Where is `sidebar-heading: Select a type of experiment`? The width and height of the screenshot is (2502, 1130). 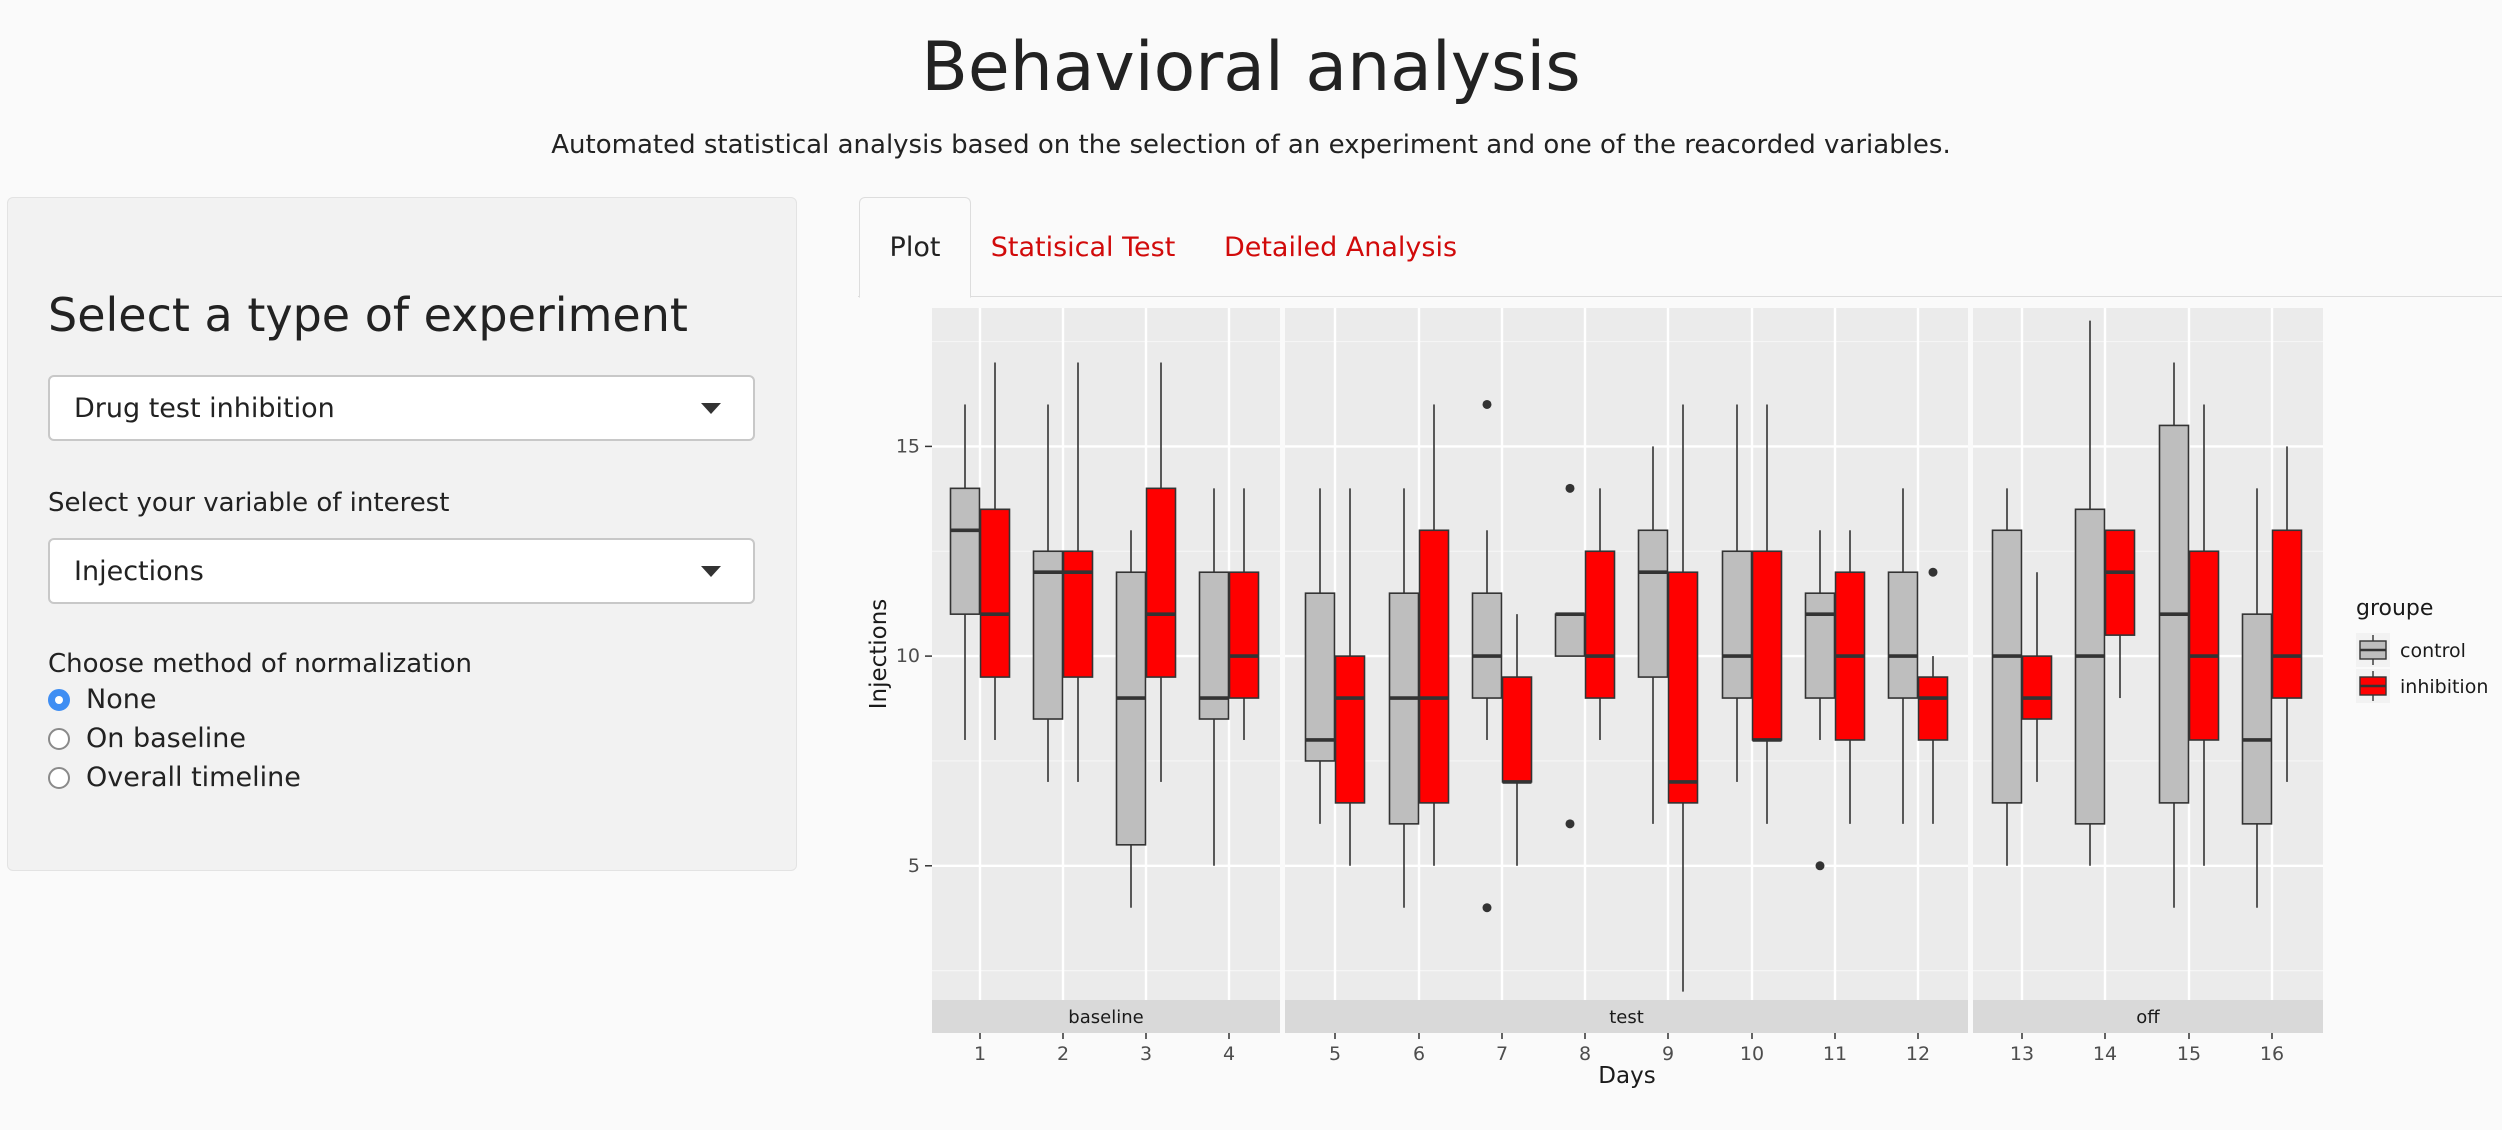
sidebar-heading: Select a type of experiment is located at coordinates (368, 315).